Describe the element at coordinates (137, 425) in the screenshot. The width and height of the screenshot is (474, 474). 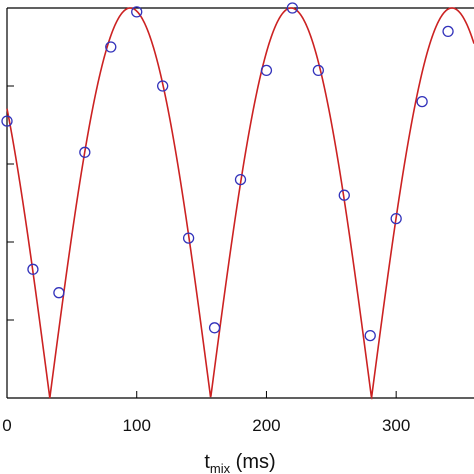
I see `x-tick-label: 100` at that location.